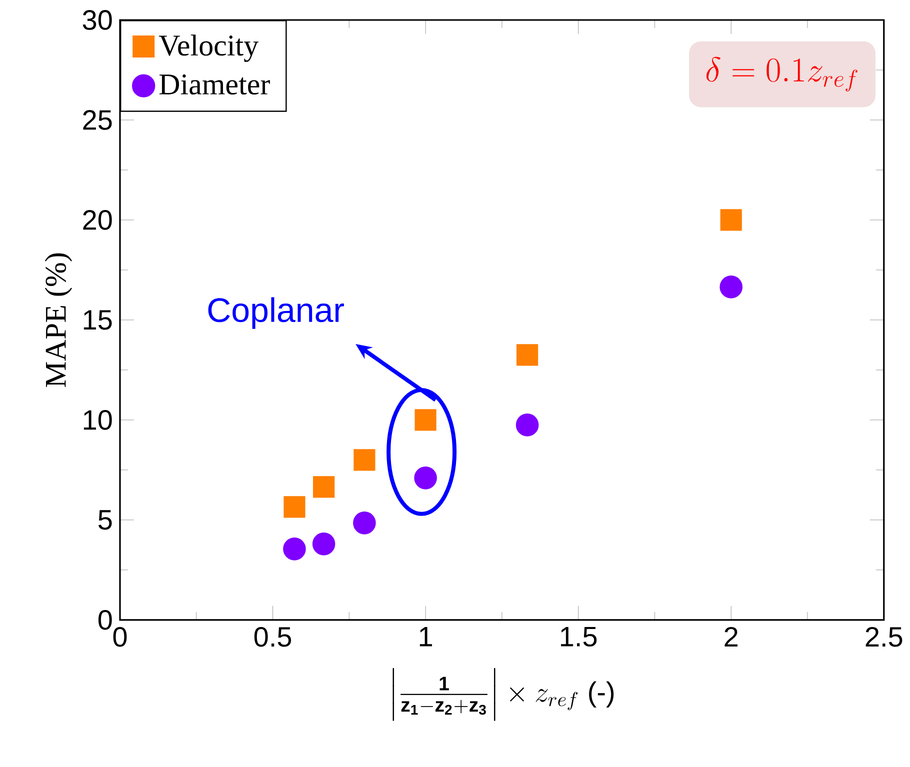 The width and height of the screenshot is (910, 767). Describe the element at coordinates (98, 420) in the screenshot. I see `y-tick-label: 10` at that location.